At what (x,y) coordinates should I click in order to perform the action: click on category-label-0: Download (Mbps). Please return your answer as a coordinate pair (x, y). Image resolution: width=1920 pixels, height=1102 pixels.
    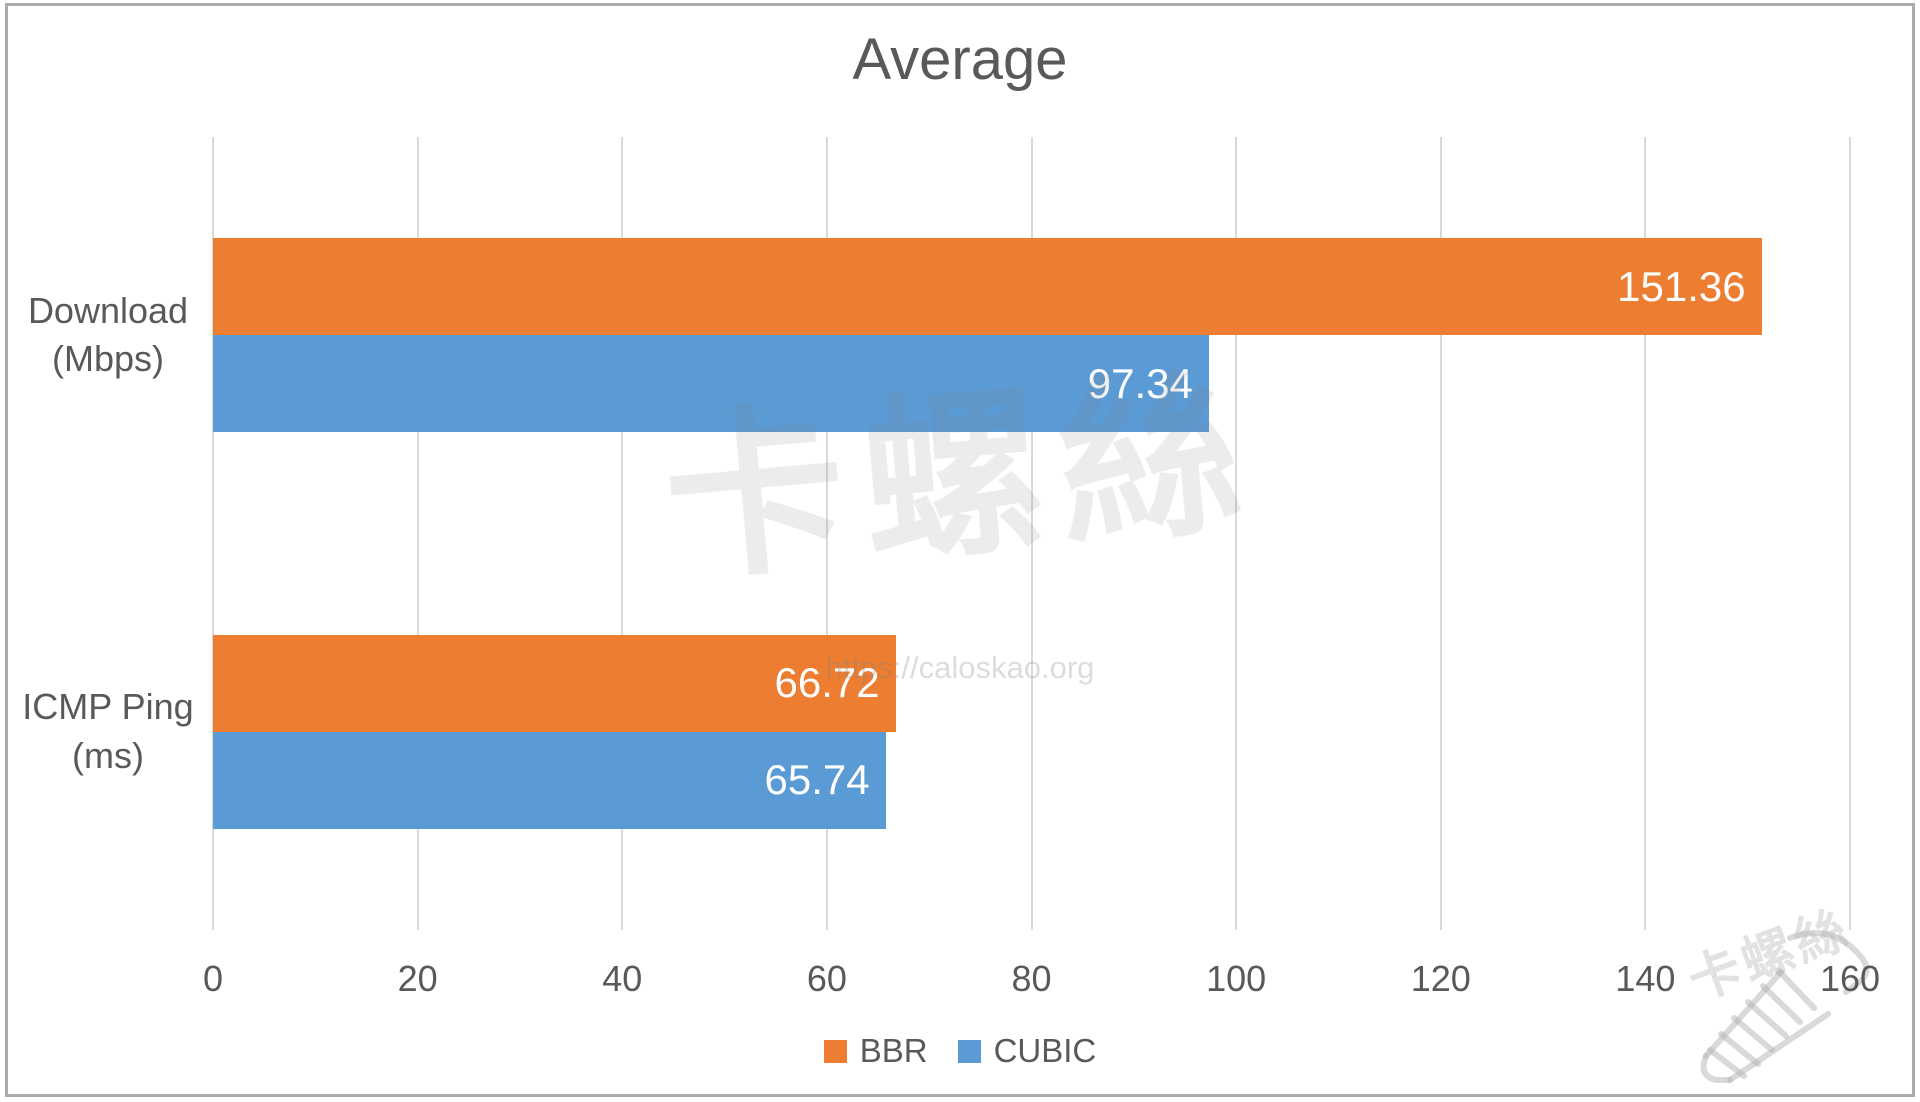
    Looking at the image, I should click on (108, 334).